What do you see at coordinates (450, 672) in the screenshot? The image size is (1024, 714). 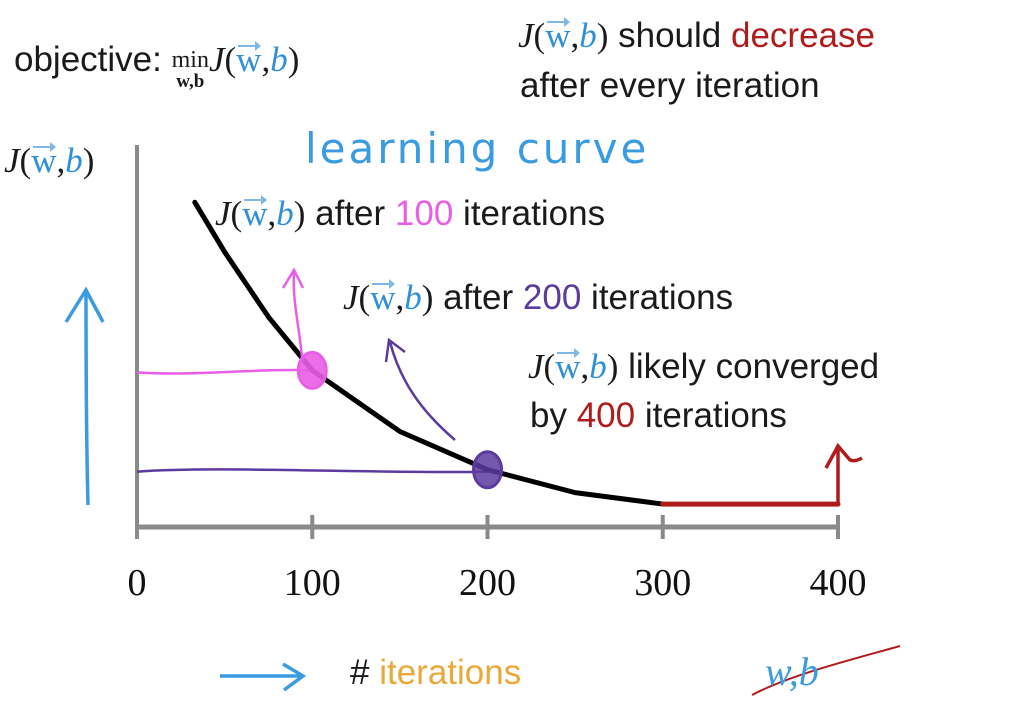 I see `iterations-word: iterations` at bounding box center [450, 672].